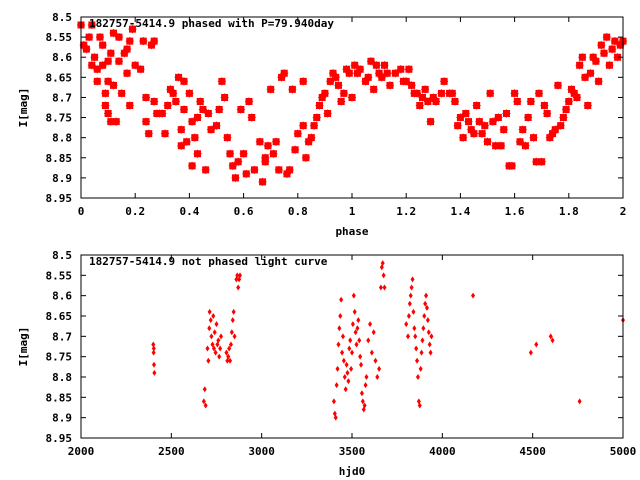  What do you see at coordinates (62, 296) in the screenshot?
I see `unphased-y-tick-label: 8.6` at bounding box center [62, 296].